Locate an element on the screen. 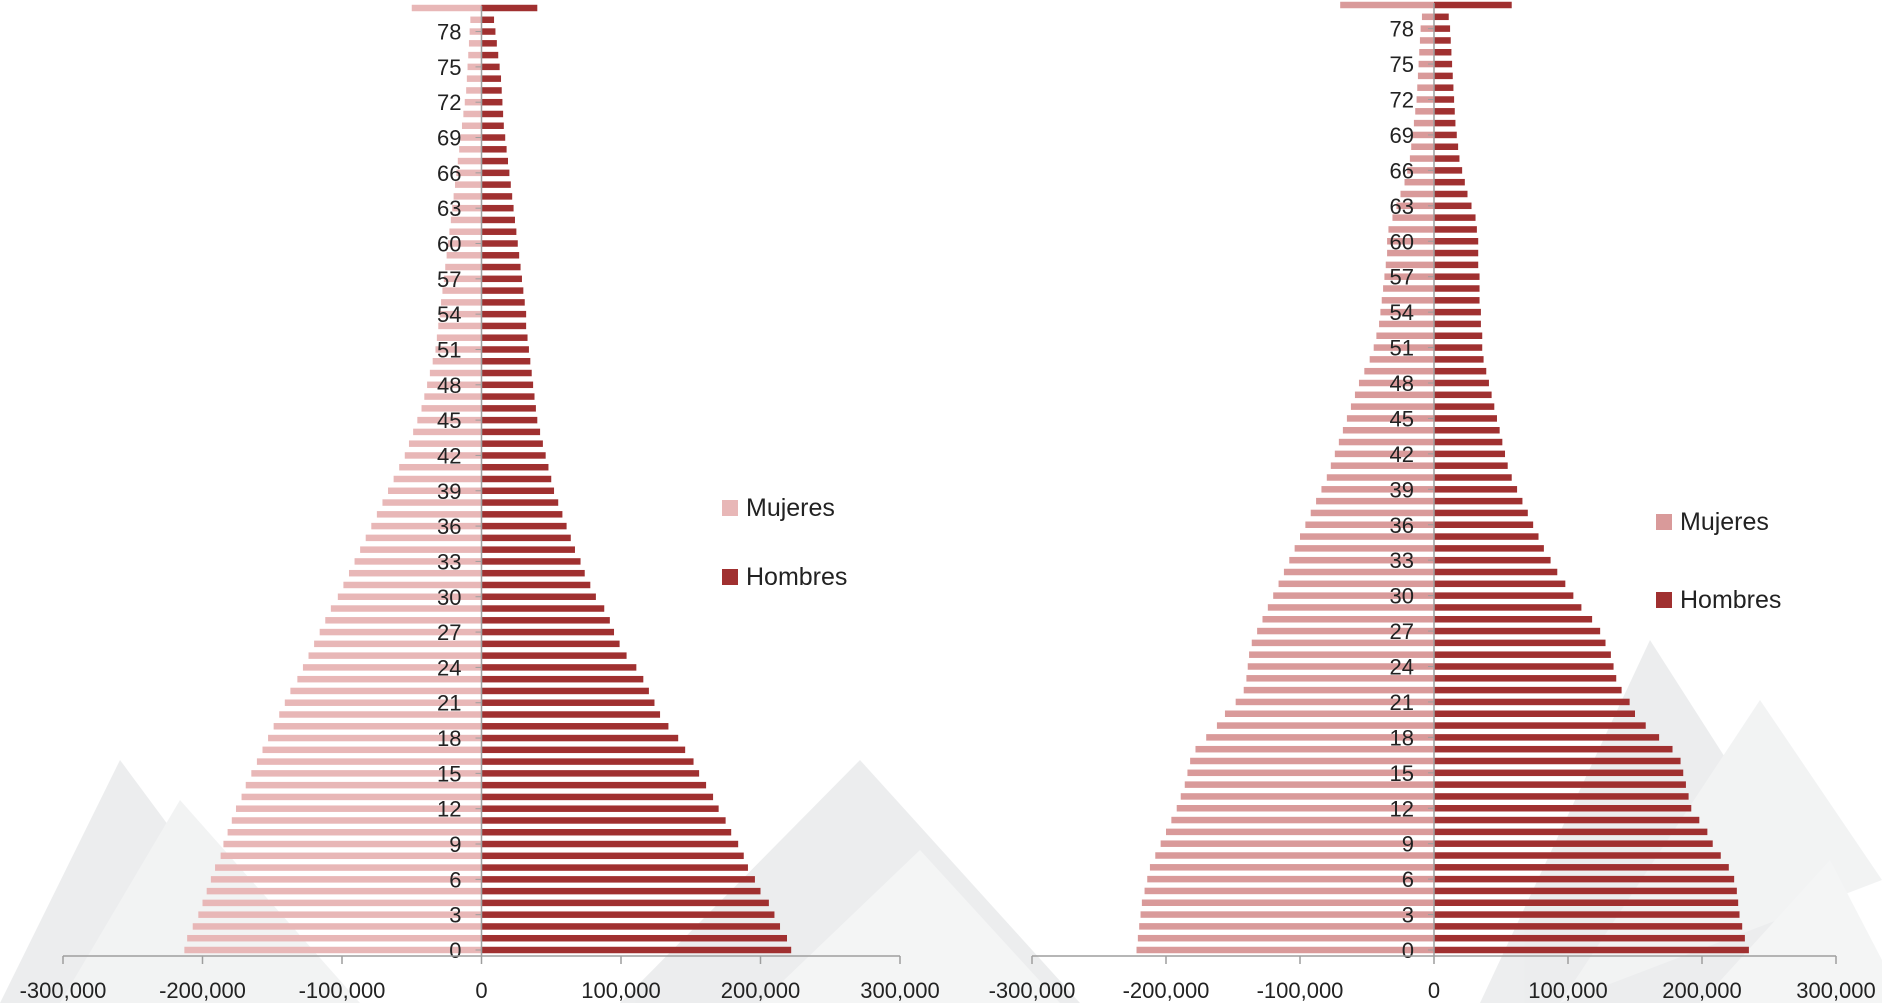  legend-swatch-hombres is located at coordinates (730, 577).